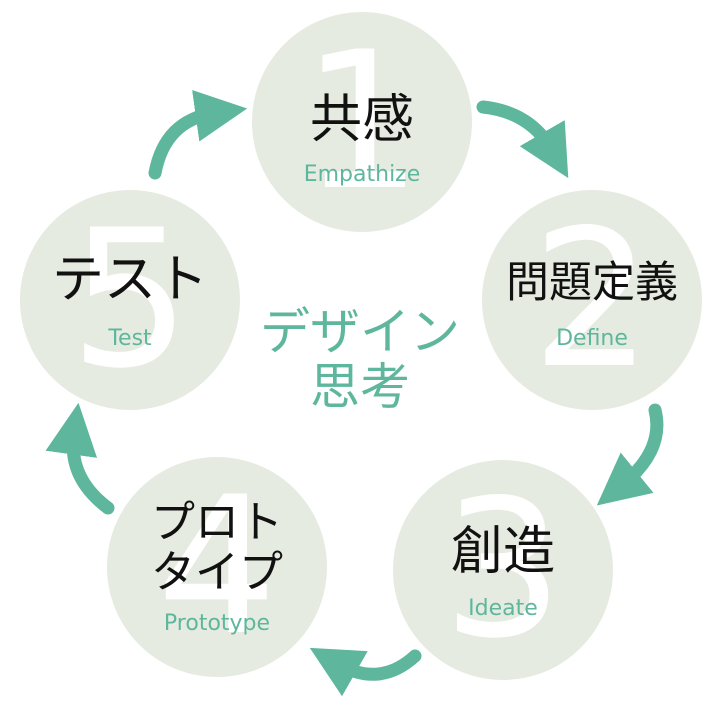 The height and width of the screenshot is (717, 717). What do you see at coordinates (217, 522) in the screenshot?
I see `stage-title-ja-line1: プロト` at bounding box center [217, 522].